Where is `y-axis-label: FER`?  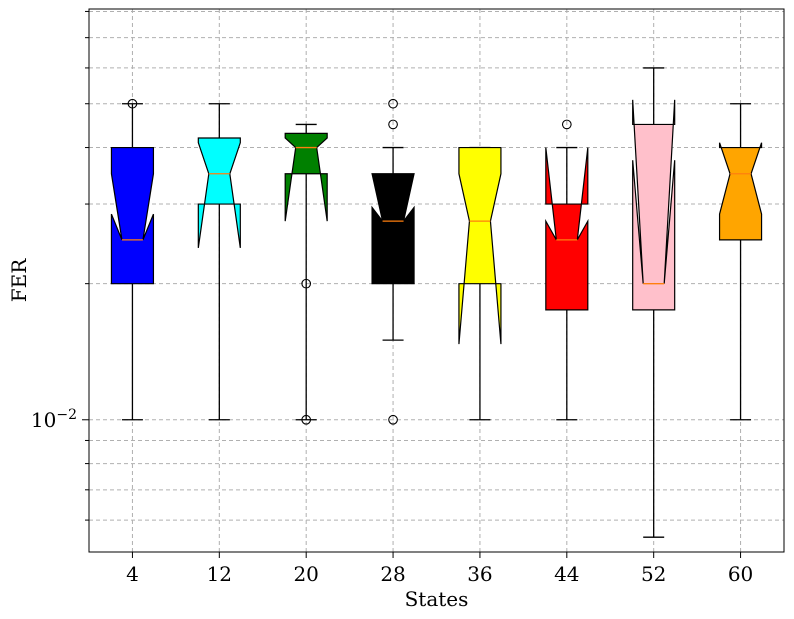
y-axis-label: FER is located at coordinates (19, 280).